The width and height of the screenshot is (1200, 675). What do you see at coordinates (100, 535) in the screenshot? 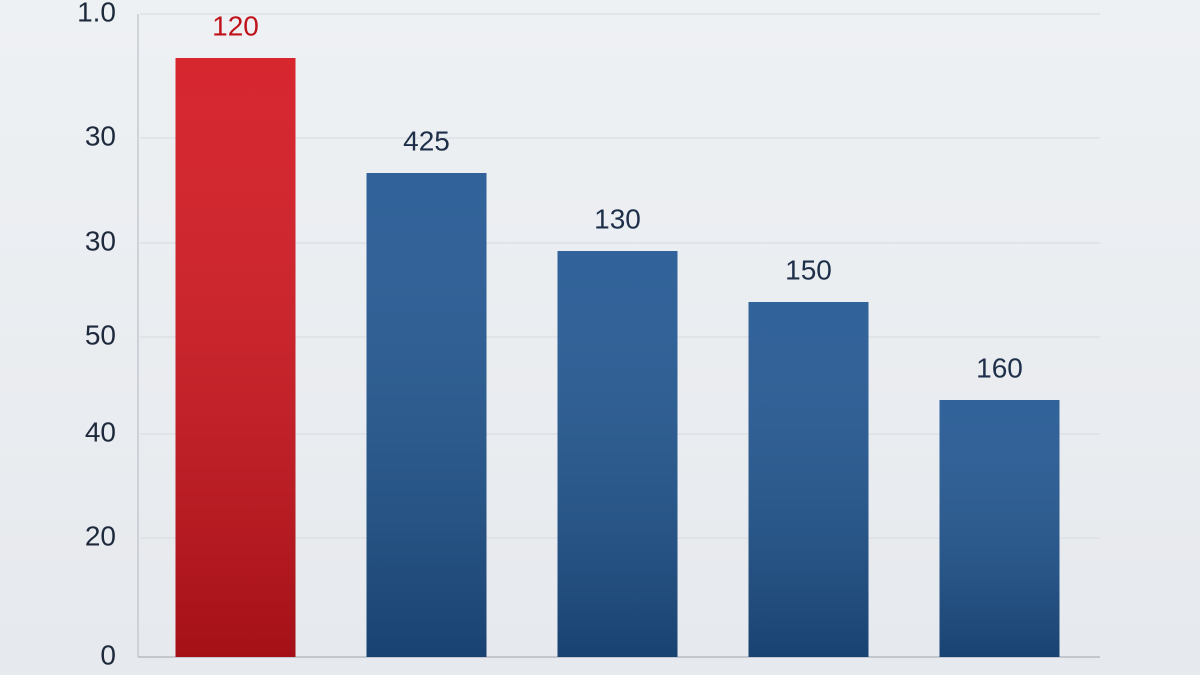
I see `y-tick-label: 20` at bounding box center [100, 535].